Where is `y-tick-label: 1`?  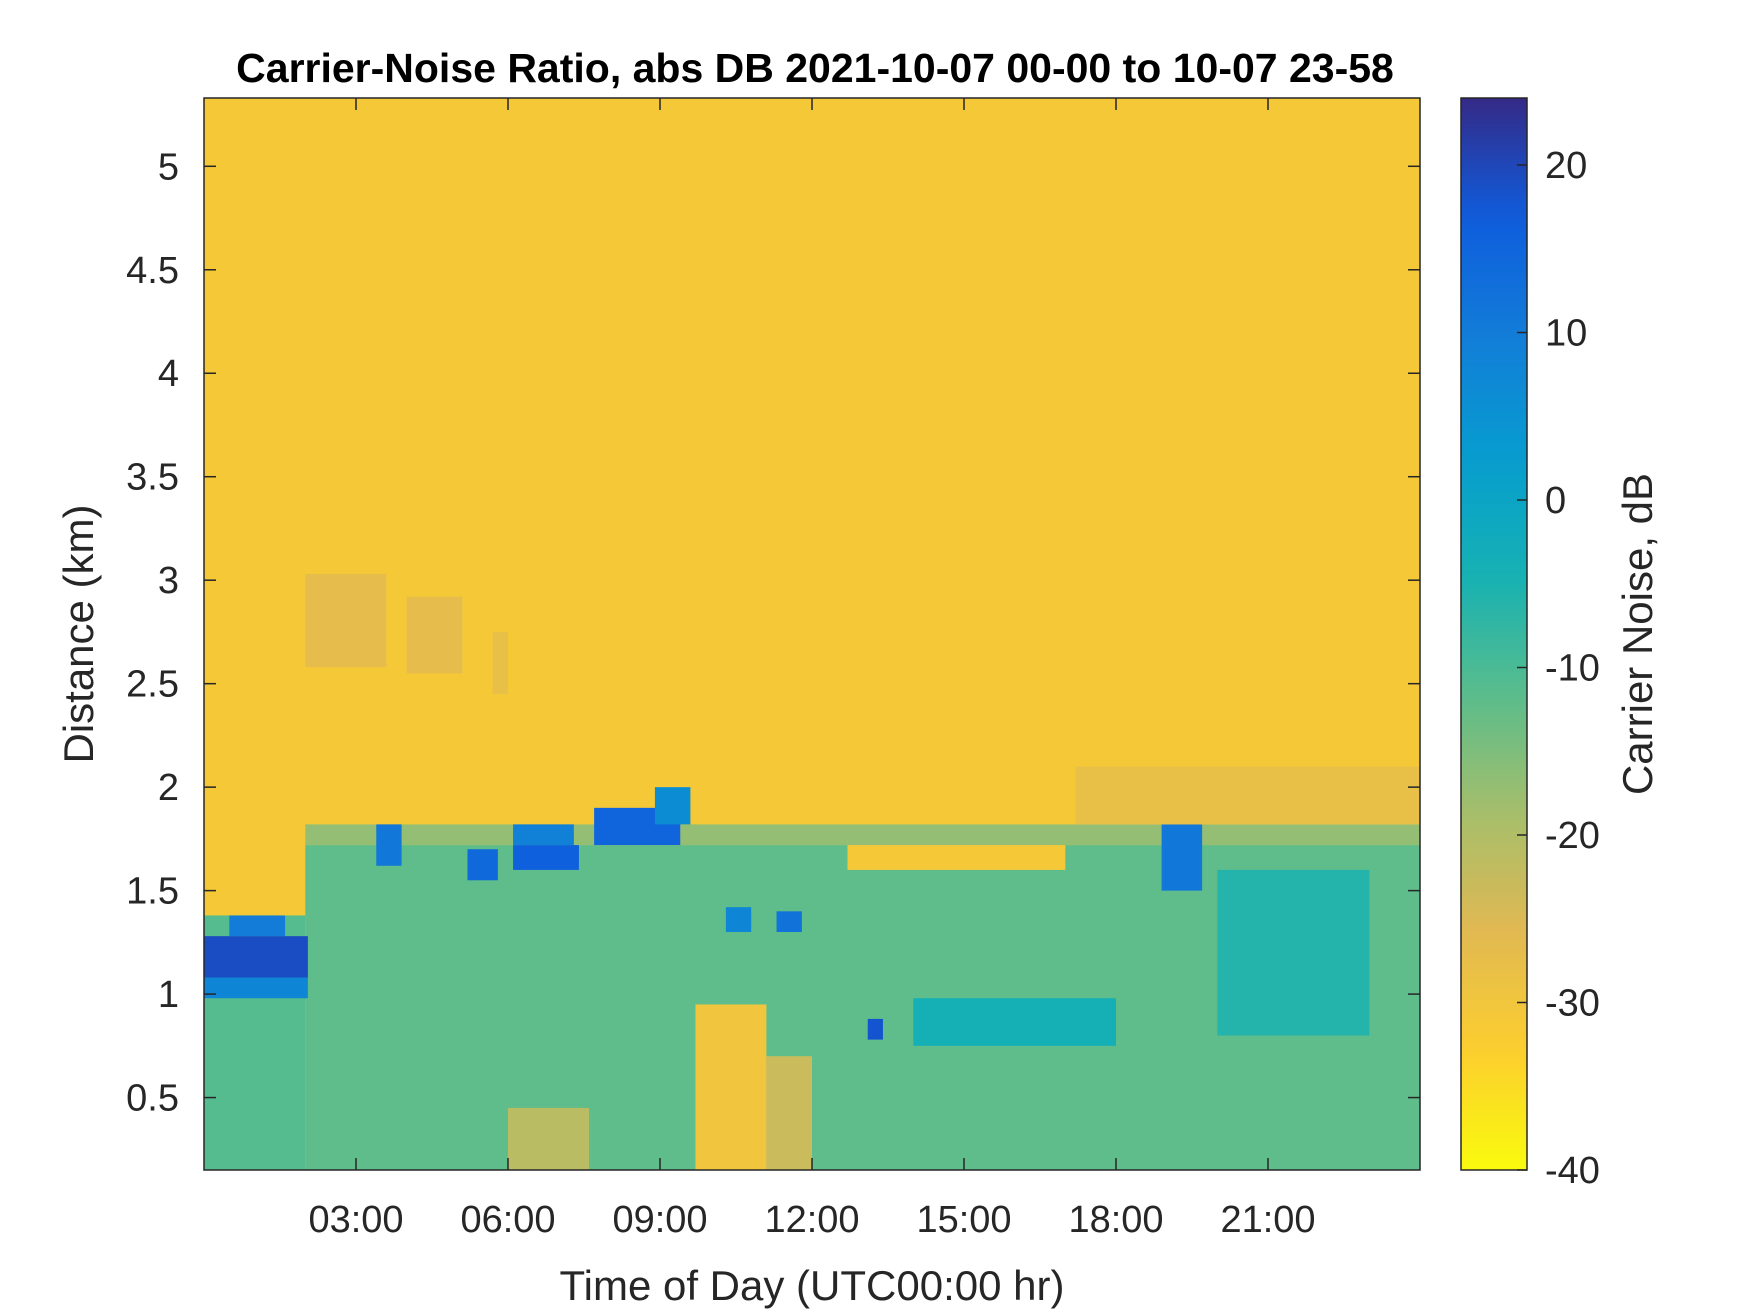 y-tick-label: 1 is located at coordinates (168, 995).